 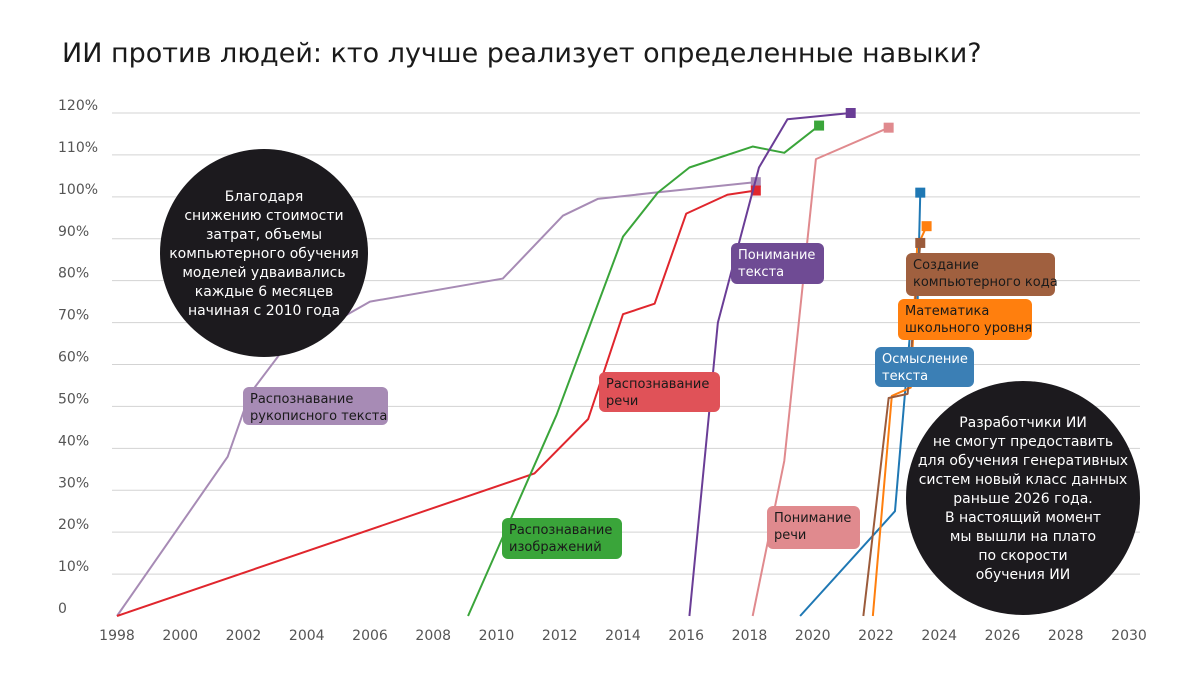 I want to click on x-tick-label: 2028, so click(x=1066, y=636).